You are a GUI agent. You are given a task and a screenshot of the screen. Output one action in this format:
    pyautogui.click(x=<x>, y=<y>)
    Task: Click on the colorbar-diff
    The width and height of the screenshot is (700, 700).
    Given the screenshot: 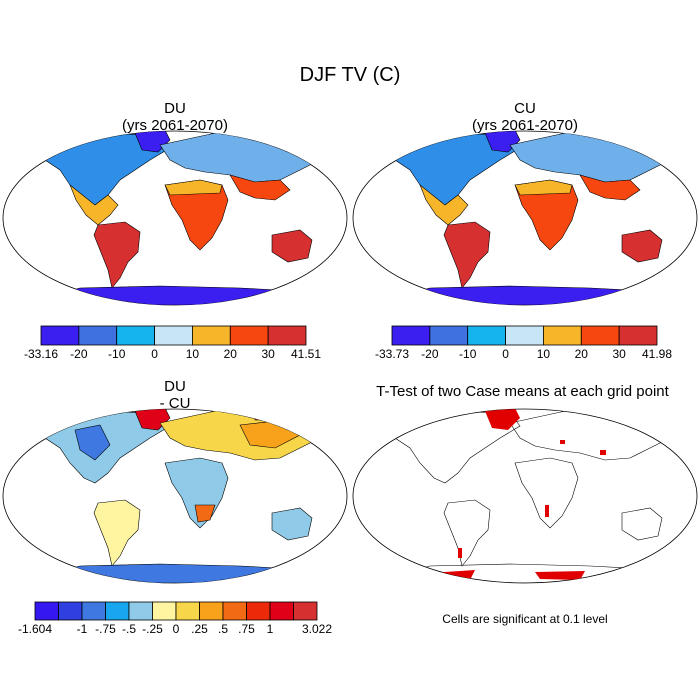 What is the action you would take?
    pyautogui.click(x=176, y=611)
    